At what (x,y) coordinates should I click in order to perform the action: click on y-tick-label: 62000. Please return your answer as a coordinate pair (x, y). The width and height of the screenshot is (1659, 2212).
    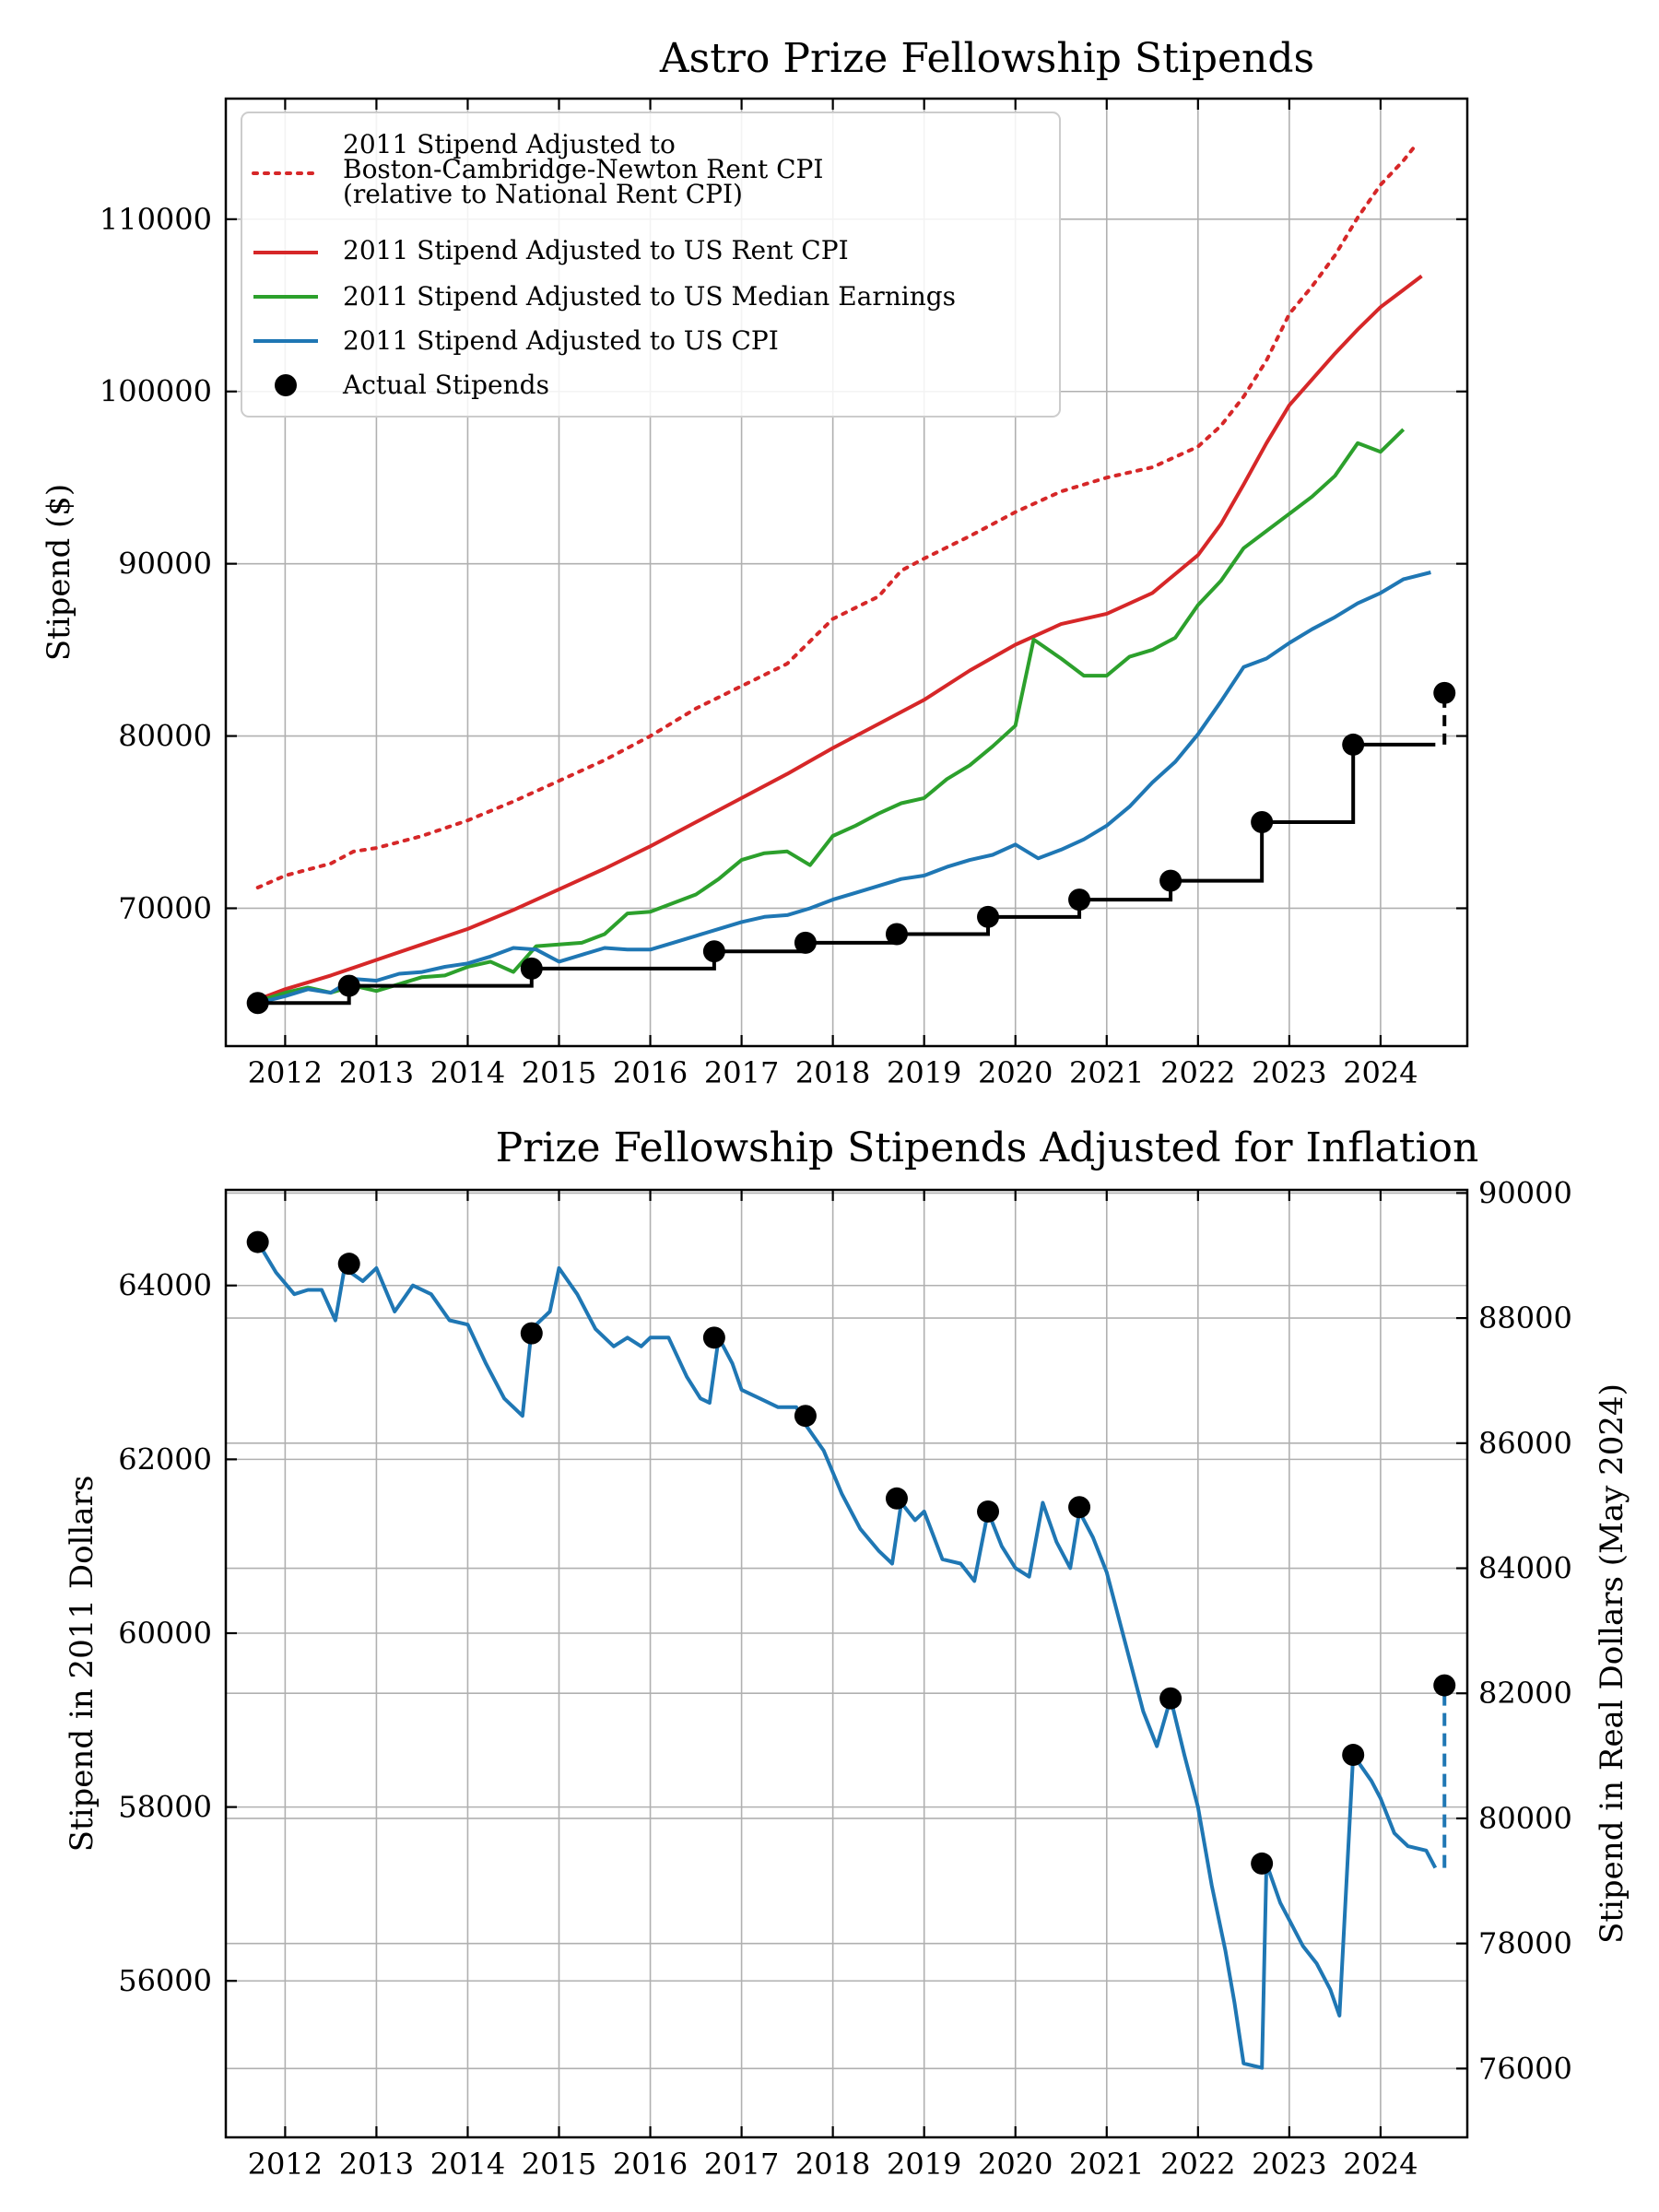
    Looking at the image, I should click on (165, 1459).